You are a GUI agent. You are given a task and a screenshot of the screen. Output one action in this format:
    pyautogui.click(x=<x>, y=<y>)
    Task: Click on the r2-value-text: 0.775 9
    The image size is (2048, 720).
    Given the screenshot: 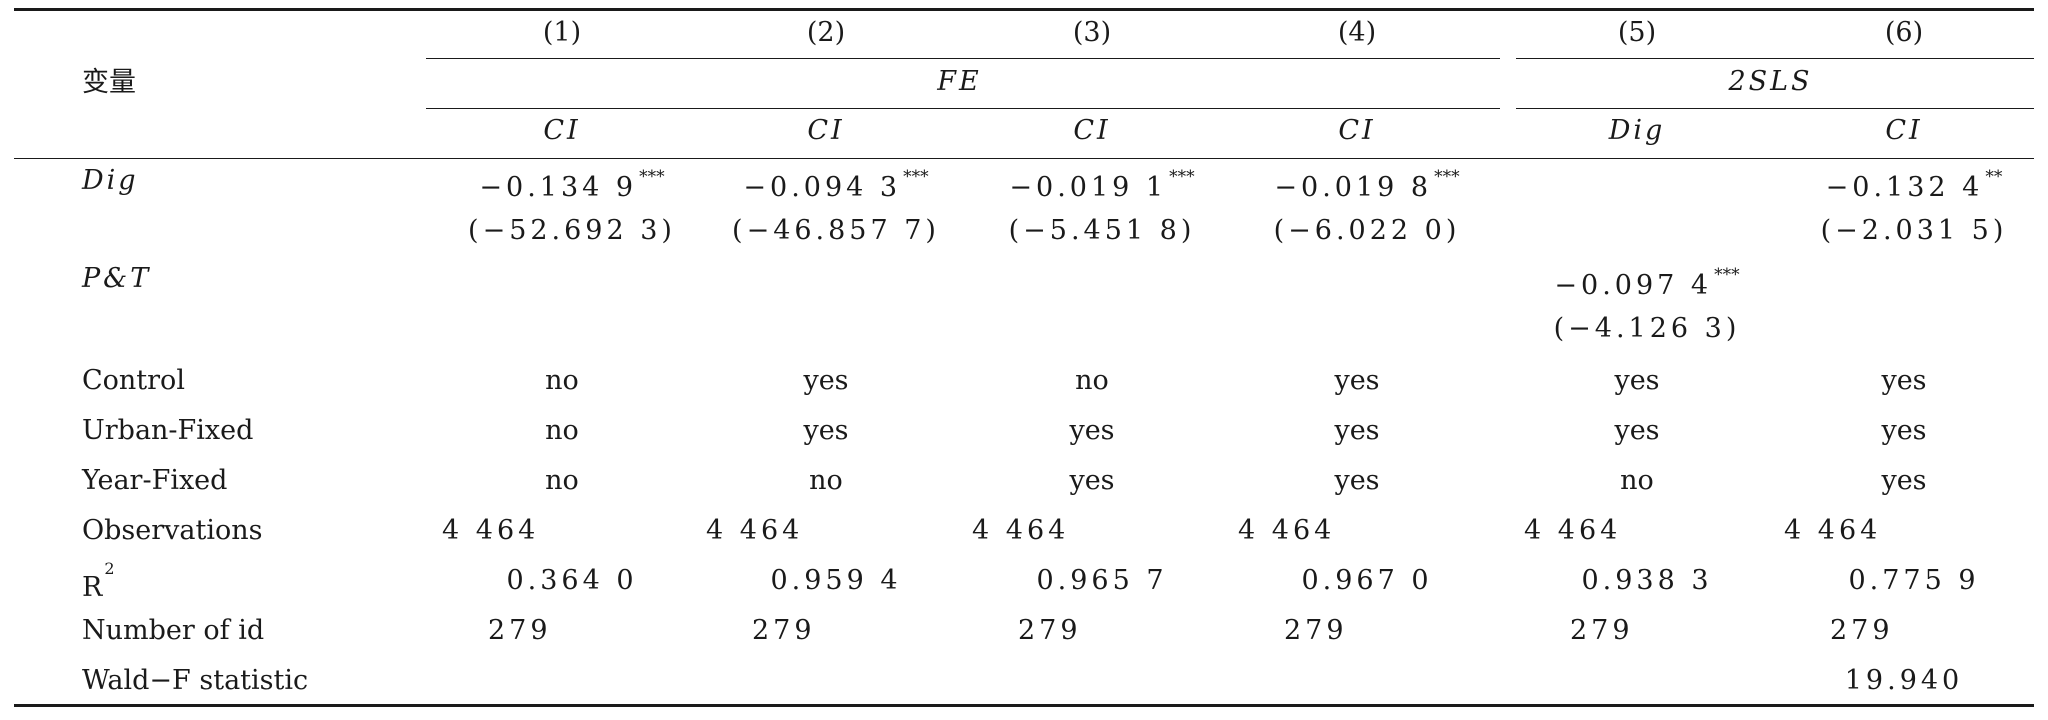 What is the action you would take?
    pyautogui.click(x=1914, y=580)
    